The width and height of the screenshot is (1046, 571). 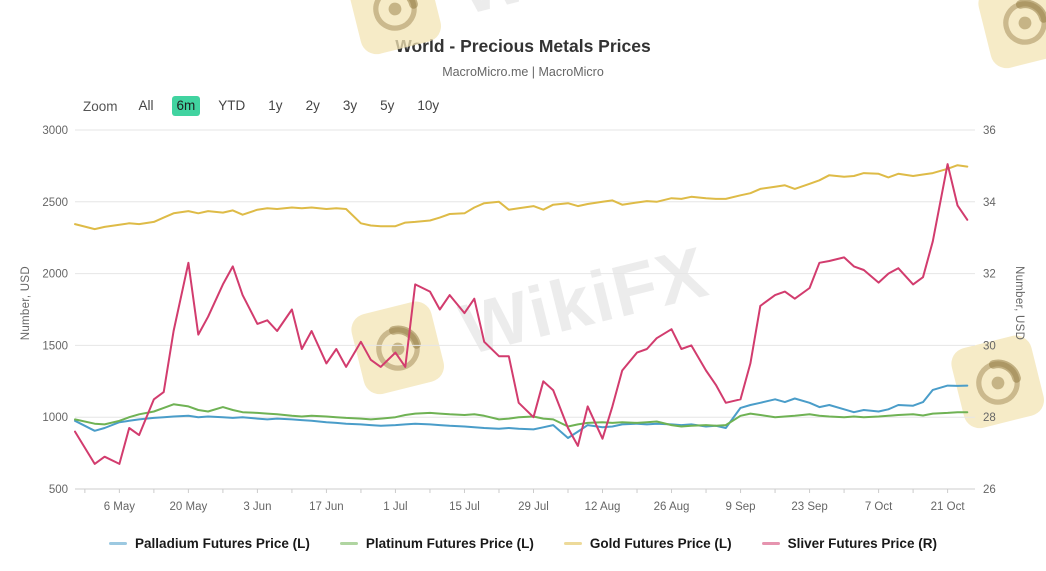 I want to click on legend-label: Platinum Futures Price (L), so click(x=449, y=543).